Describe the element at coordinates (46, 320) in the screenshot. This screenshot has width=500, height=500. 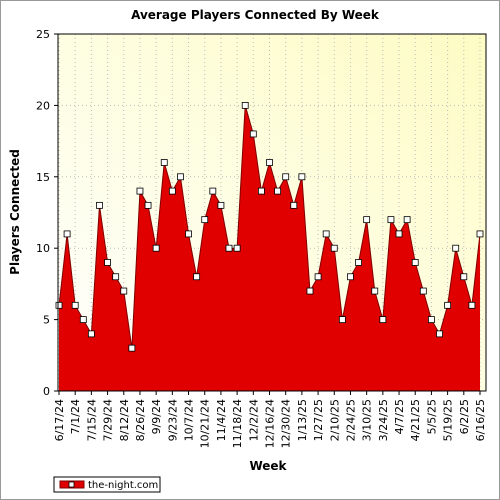
I see `y-tick-label: 5` at that location.